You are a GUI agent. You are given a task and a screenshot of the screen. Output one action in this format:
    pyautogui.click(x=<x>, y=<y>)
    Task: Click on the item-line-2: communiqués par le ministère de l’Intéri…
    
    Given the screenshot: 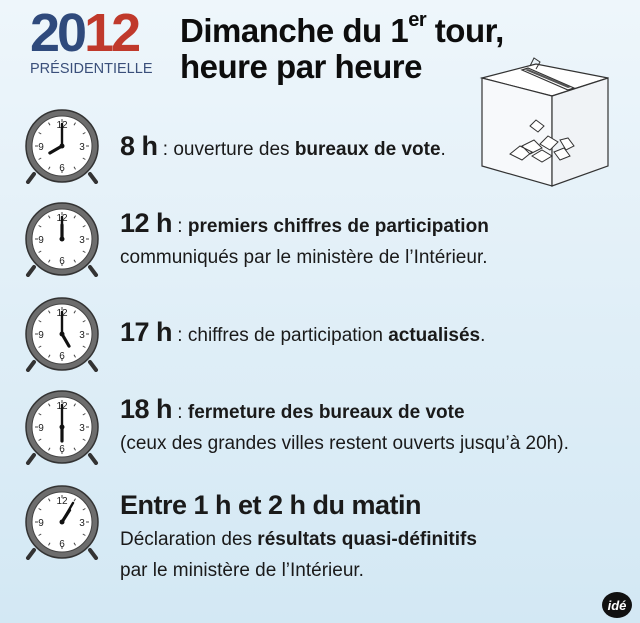 What is the action you would take?
    pyautogui.click(x=304, y=257)
    